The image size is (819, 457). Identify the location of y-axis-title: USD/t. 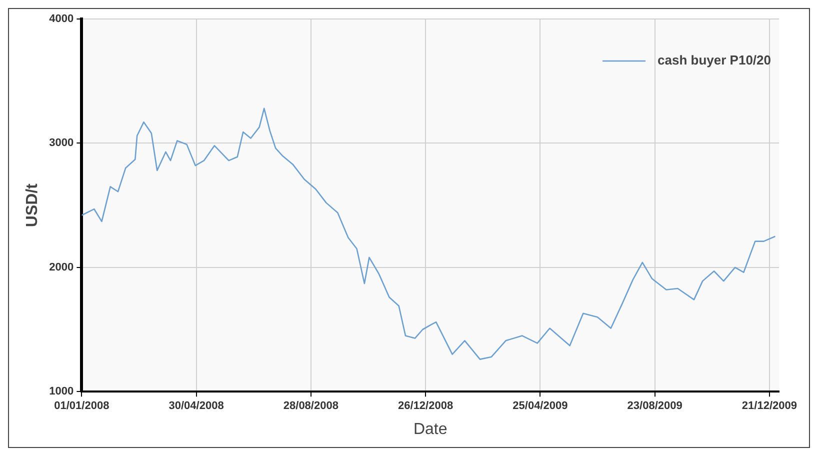
(33, 205).